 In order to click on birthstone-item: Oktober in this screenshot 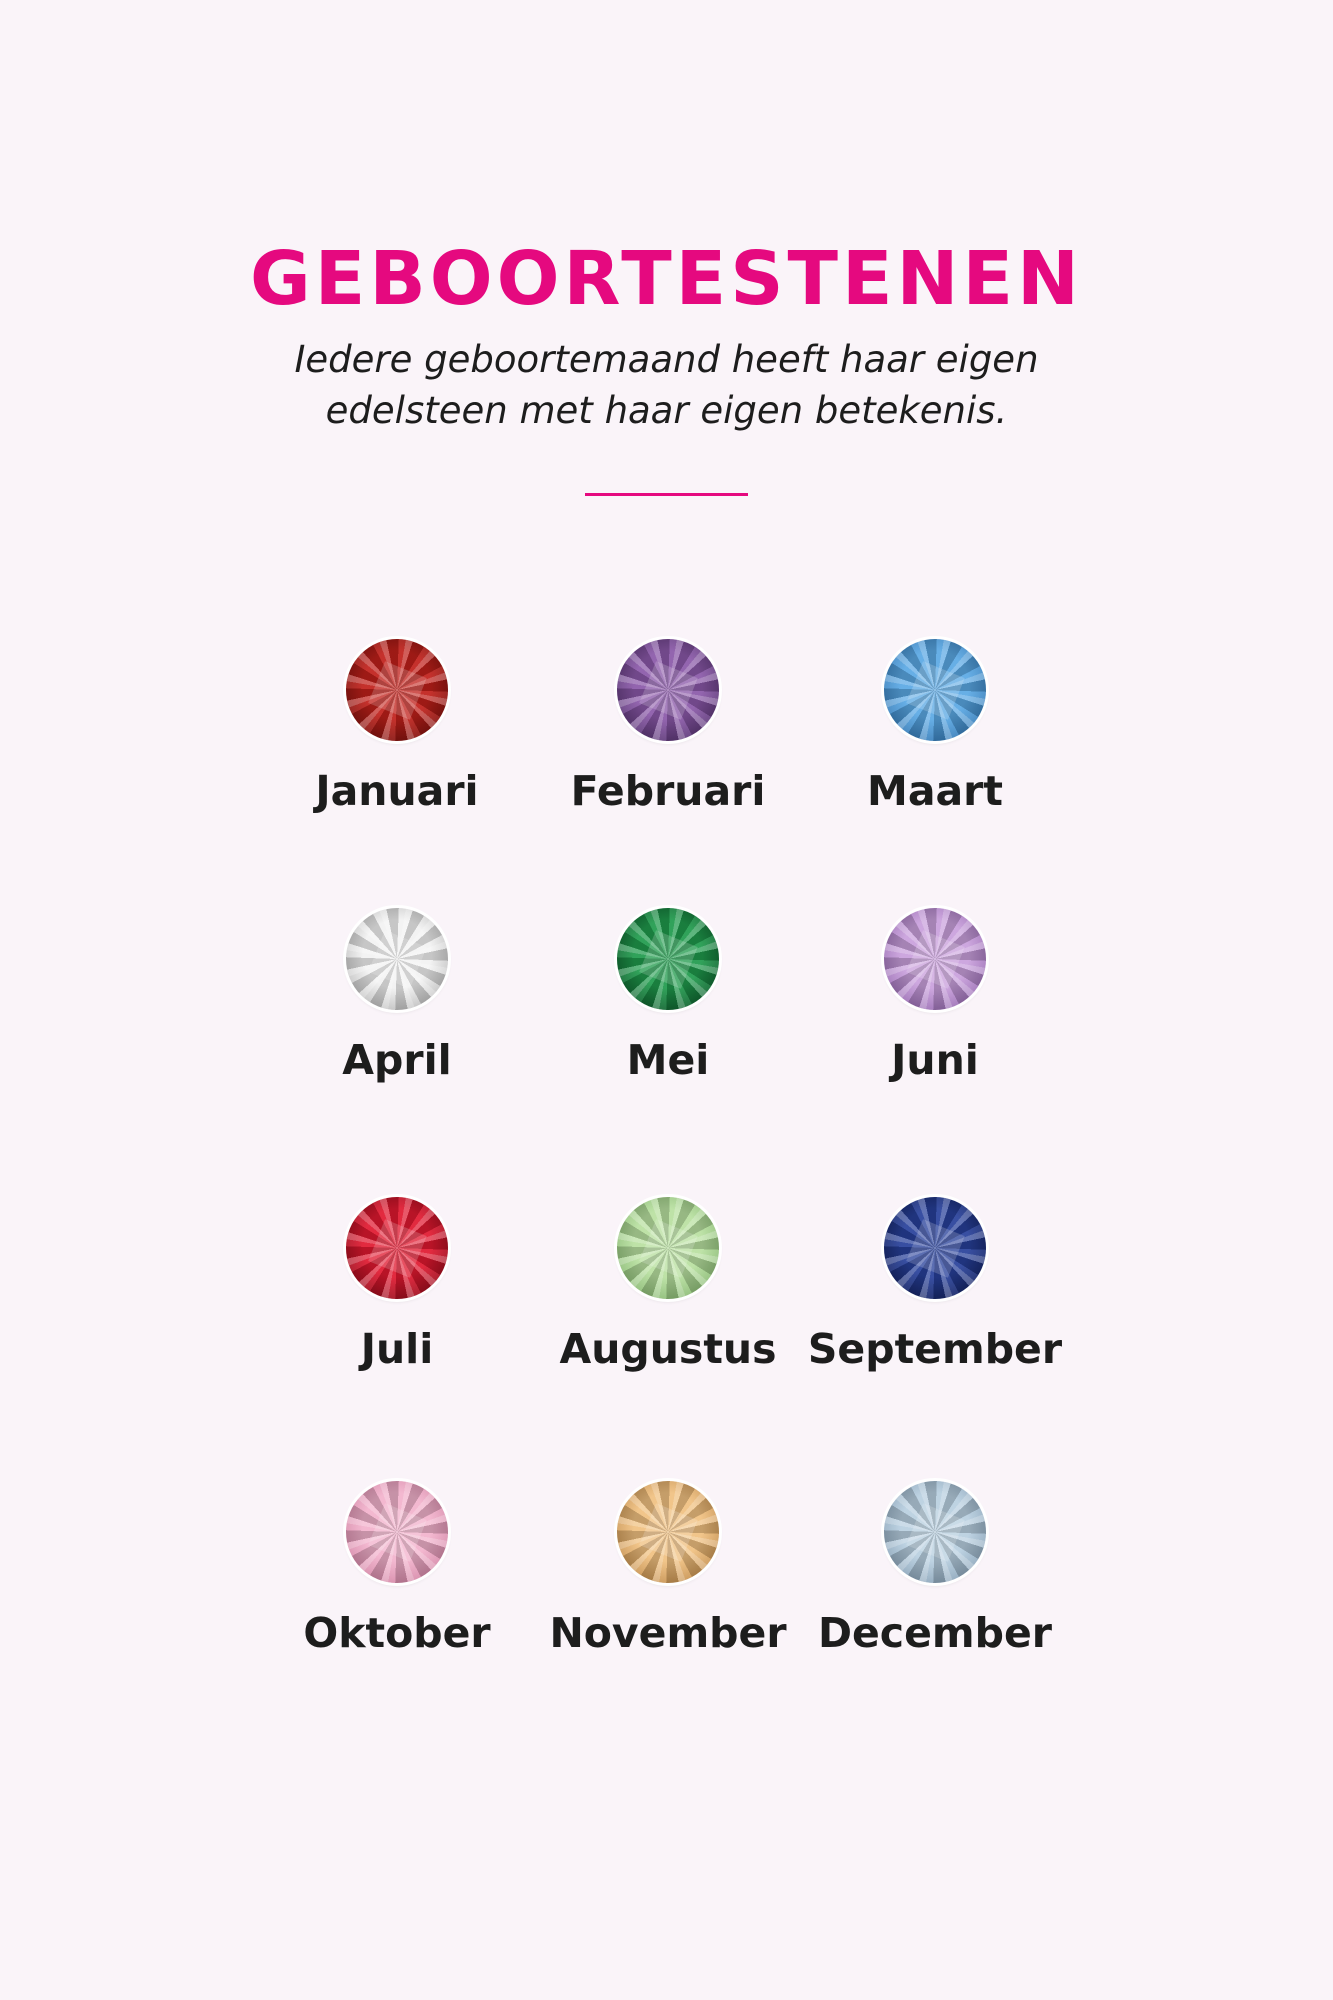, I will do `click(397, 1569)`.